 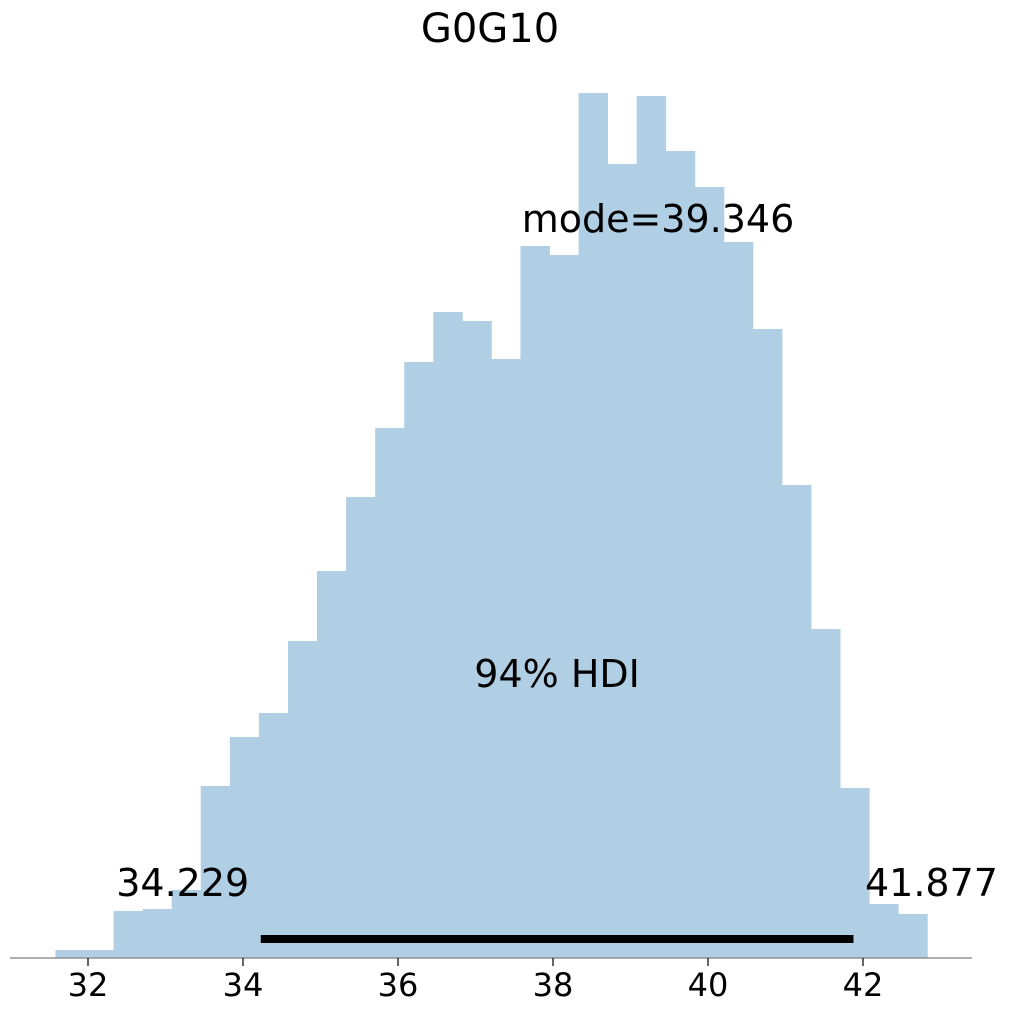 I want to click on hdi-lower-bound-label: 34.229, so click(x=182, y=883).